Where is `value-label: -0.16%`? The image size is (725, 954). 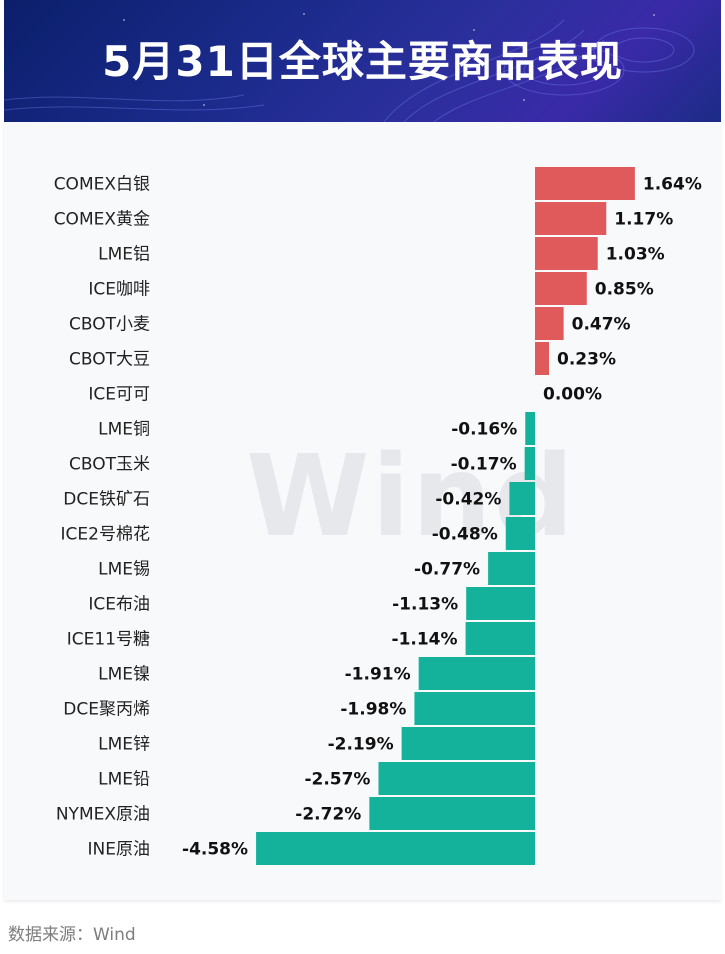 value-label: -0.16% is located at coordinates (484, 430).